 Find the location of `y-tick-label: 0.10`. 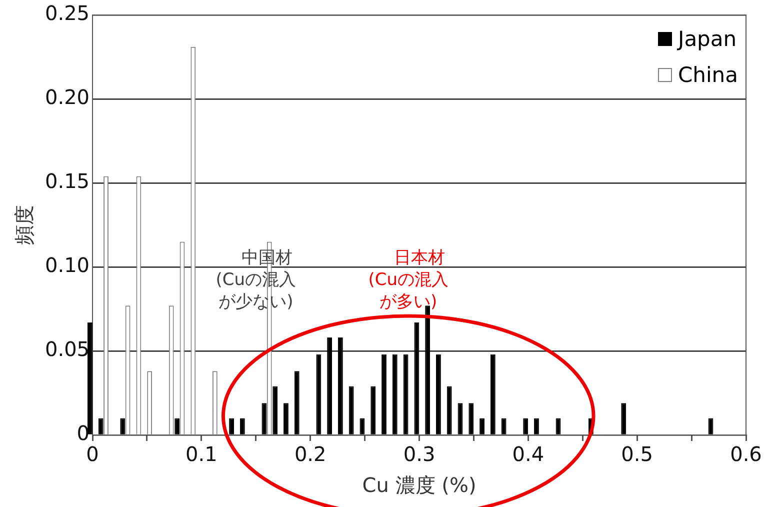

y-tick-label: 0.10 is located at coordinates (67, 265).